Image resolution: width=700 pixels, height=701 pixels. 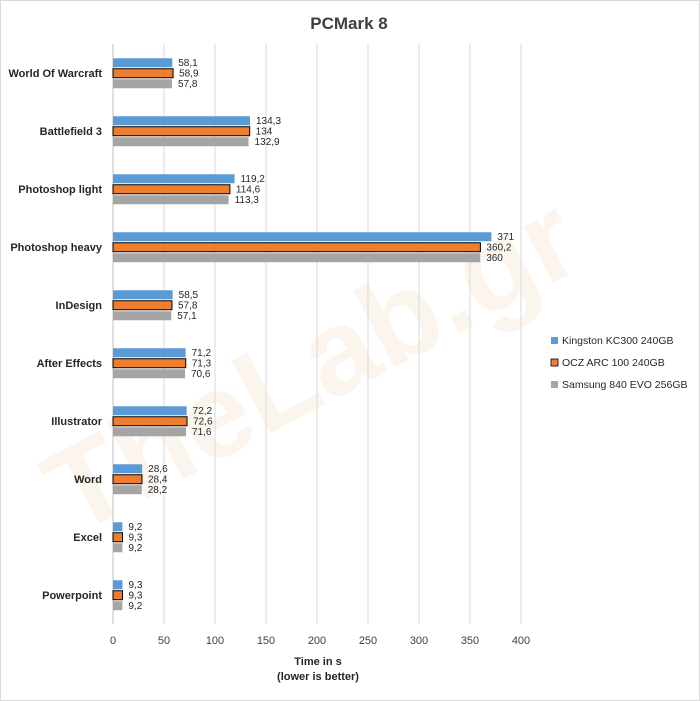 I want to click on category-label: InDesign, so click(x=79, y=306).